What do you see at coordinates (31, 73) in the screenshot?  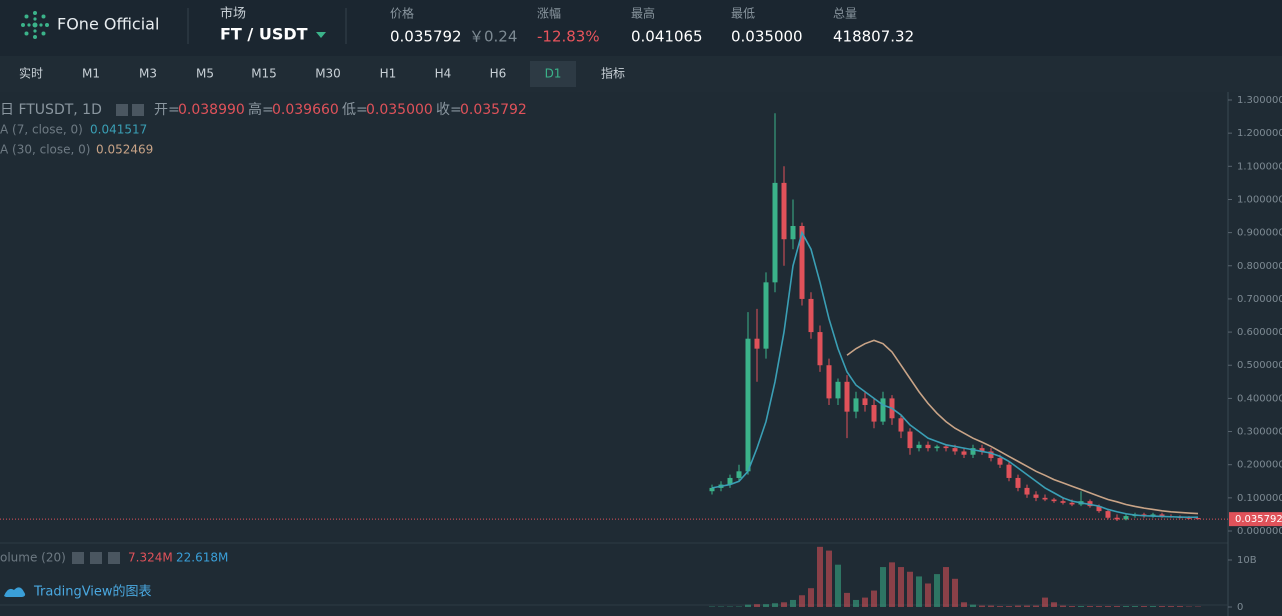 I see `timeframe-tab: 实时` at bounding box center [31, 73].